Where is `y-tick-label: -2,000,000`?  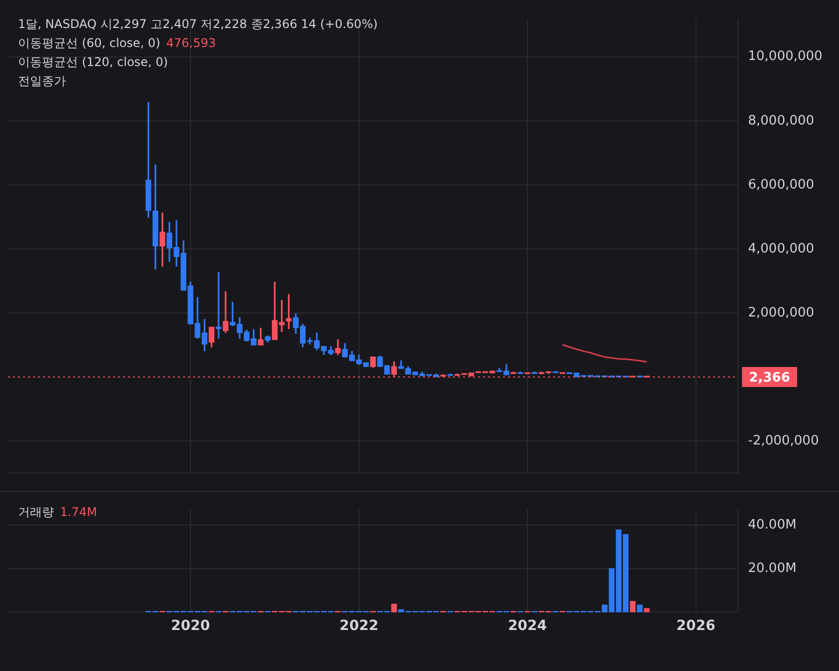
y-tick-label: -2,000,000 is located at coordinates (783, 441).